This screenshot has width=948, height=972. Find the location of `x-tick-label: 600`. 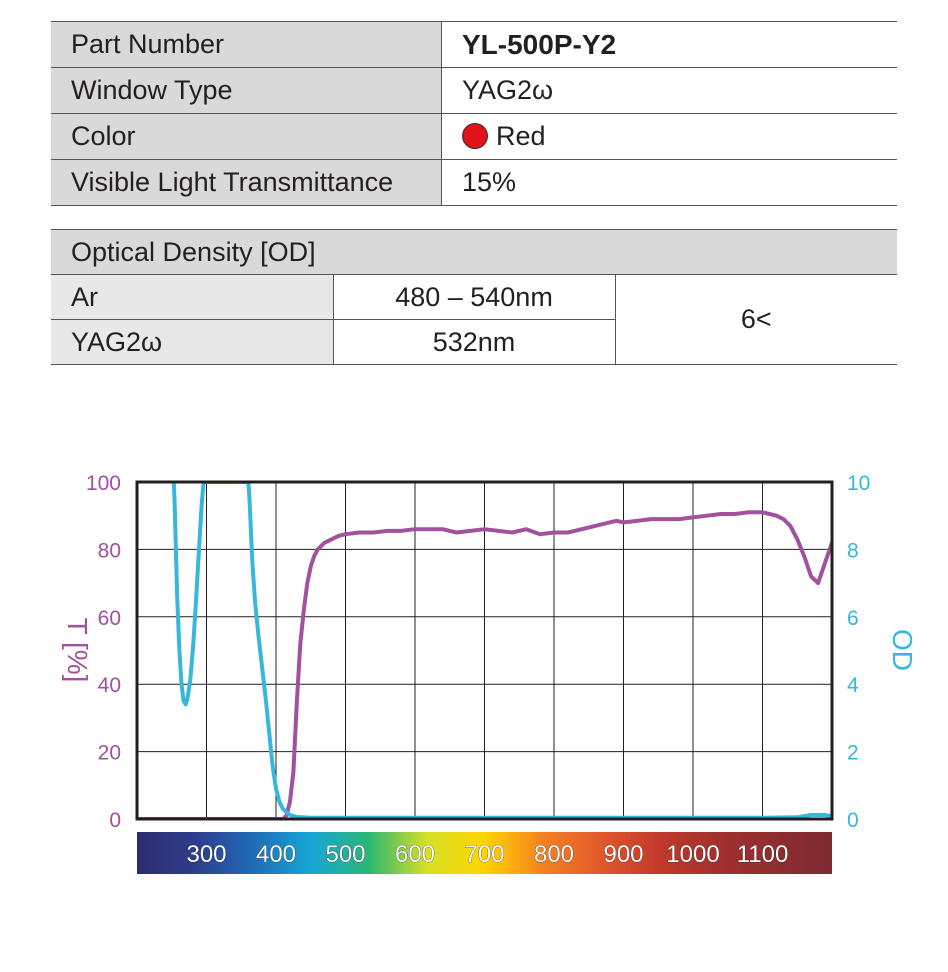

x-tick-label: 600 is located at coordinates (415, 854).